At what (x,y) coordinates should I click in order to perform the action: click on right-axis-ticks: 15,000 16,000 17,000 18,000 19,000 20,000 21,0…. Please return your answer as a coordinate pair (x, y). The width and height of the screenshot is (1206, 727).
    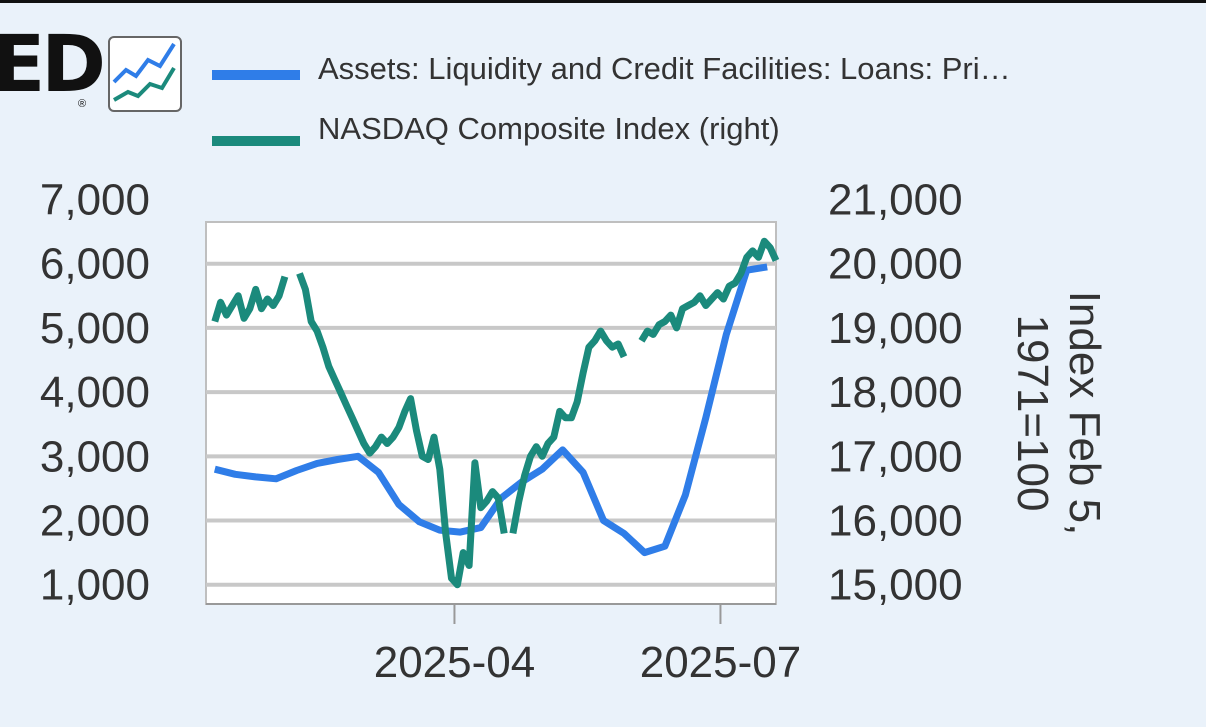
    Looking at the image, I should click on (895, 393).